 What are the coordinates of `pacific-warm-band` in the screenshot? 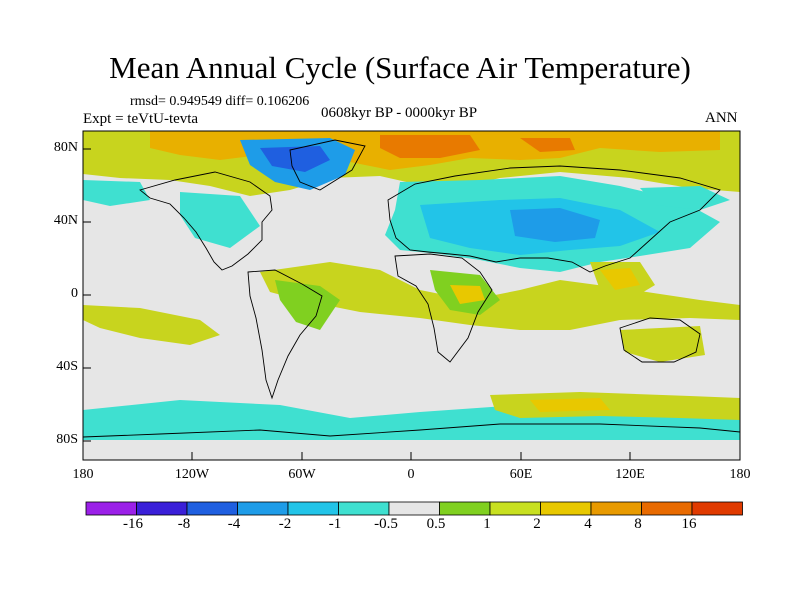 It's located at (151, 325).